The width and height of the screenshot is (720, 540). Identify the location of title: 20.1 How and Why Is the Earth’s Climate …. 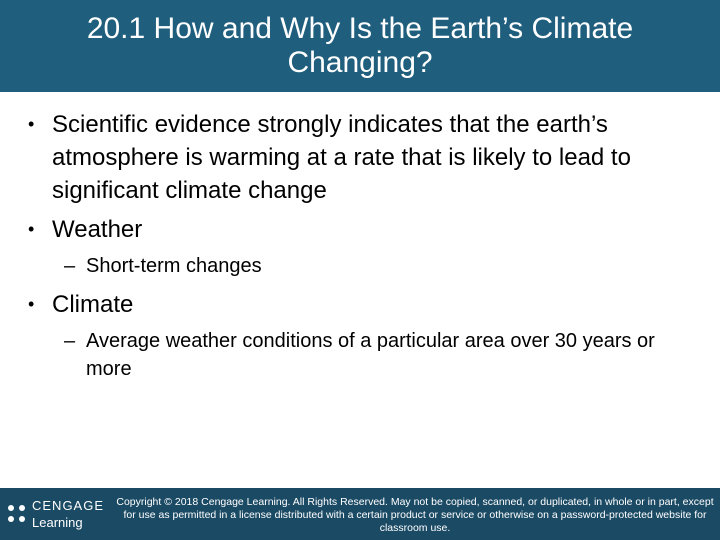
(360, 45).